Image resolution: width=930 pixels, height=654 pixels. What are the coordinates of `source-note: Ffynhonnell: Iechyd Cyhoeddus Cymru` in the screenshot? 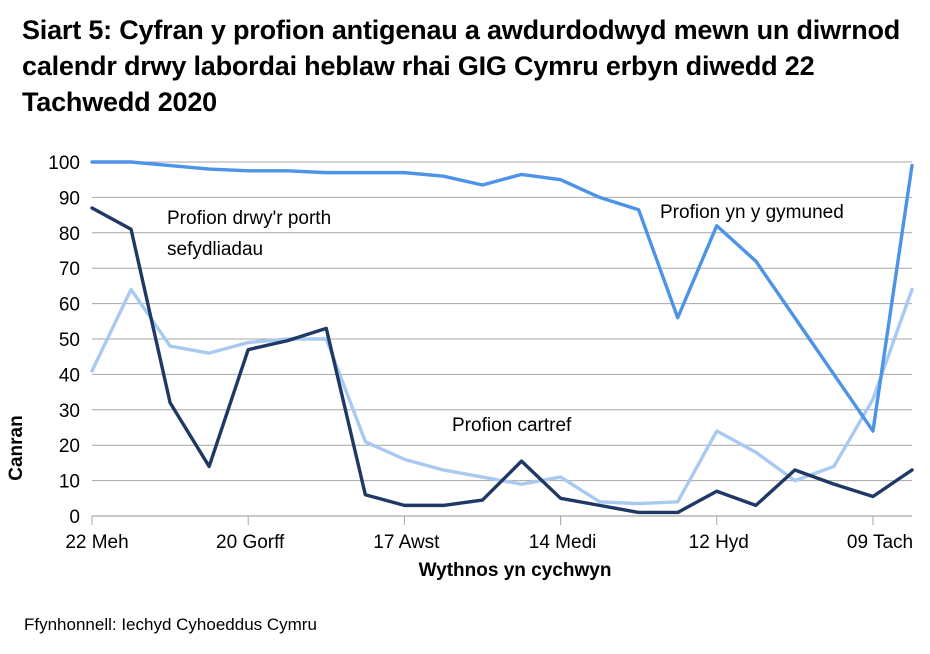 It's located at (170, 624).